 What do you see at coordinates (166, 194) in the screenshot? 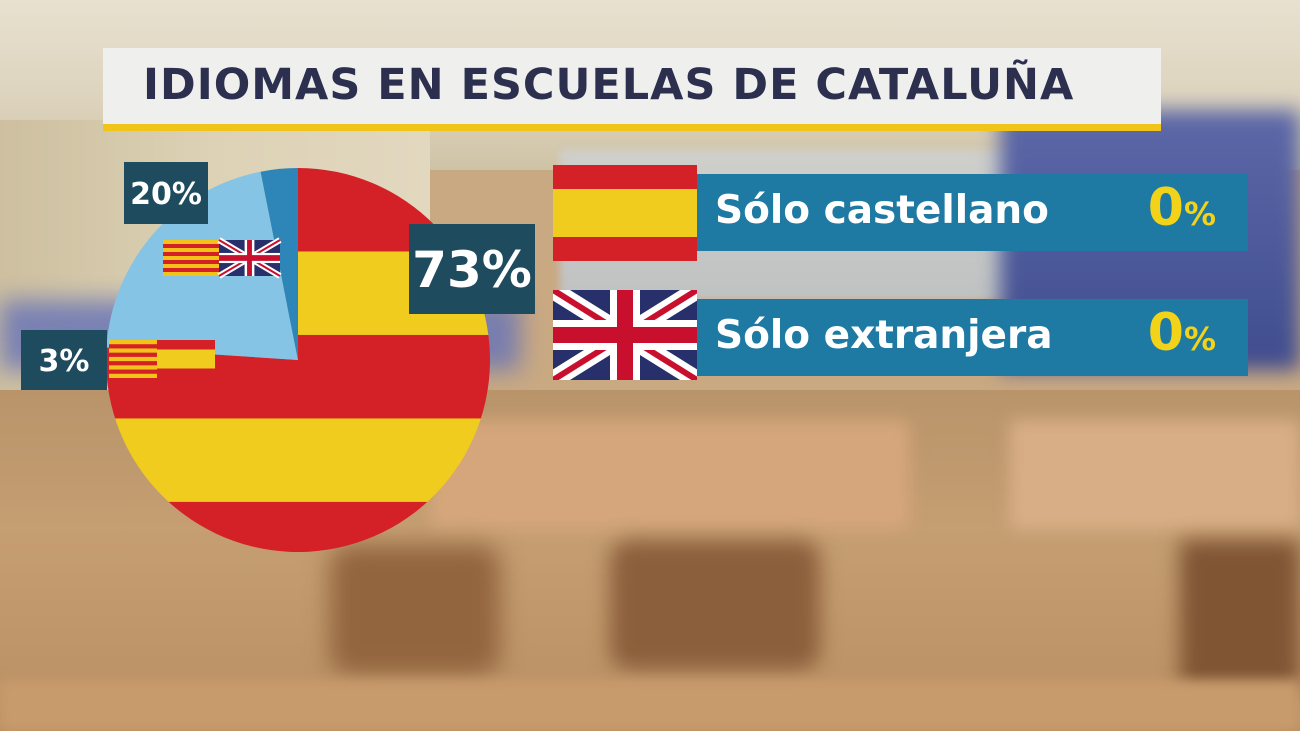
I see `pie-label-20: 20%` at bounding box center [166, 194].